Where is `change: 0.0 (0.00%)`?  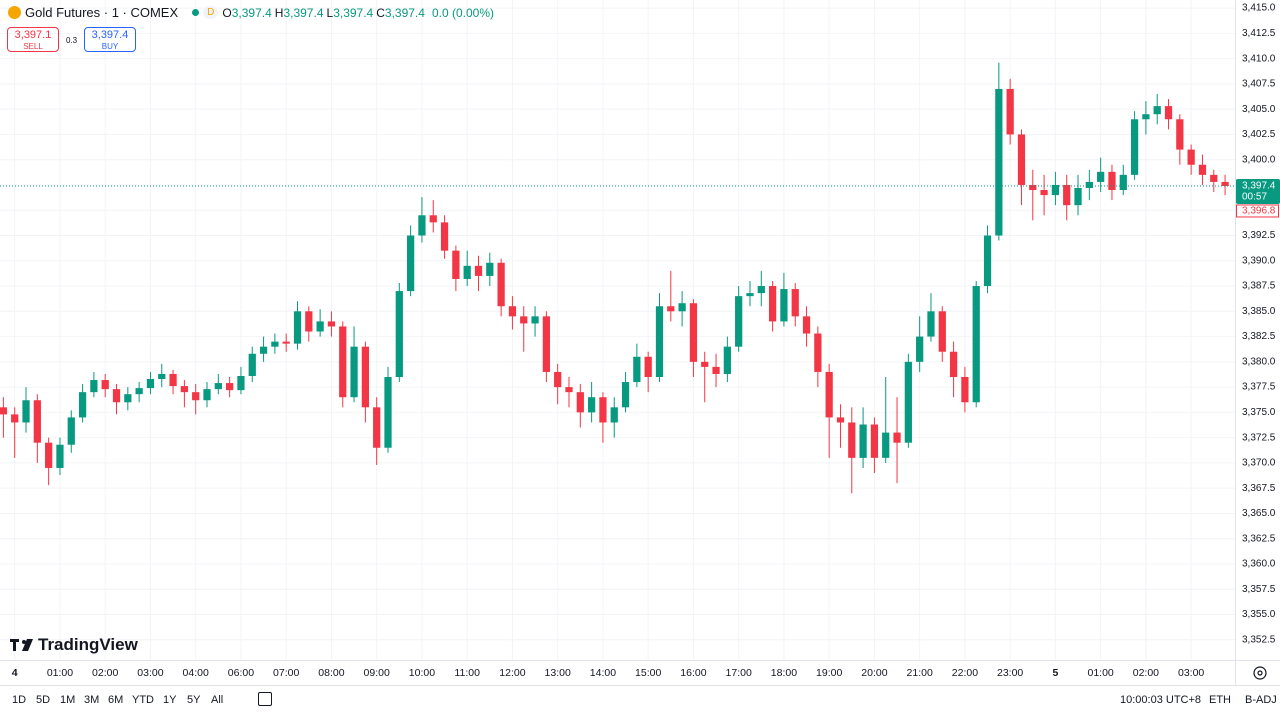 change: 0.0 (0.00%) is located at coordinates (462, 12).